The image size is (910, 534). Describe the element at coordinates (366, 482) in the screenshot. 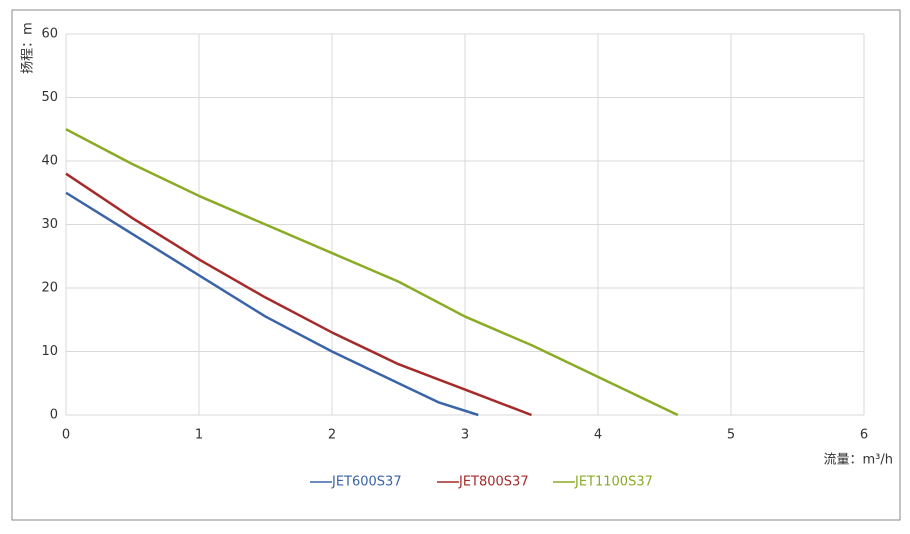

I see `legend-label: JET600S37` at that location.